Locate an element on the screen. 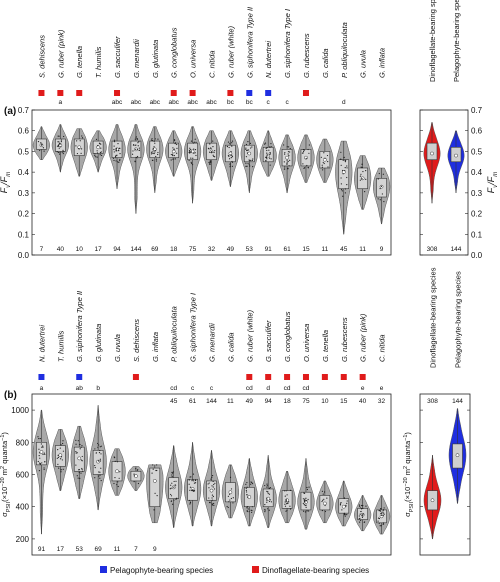 The width and height of the screenshot is (500, 582). group-pelagophyte-bearing-species-n: 144 is located at coordinates (457, 401).